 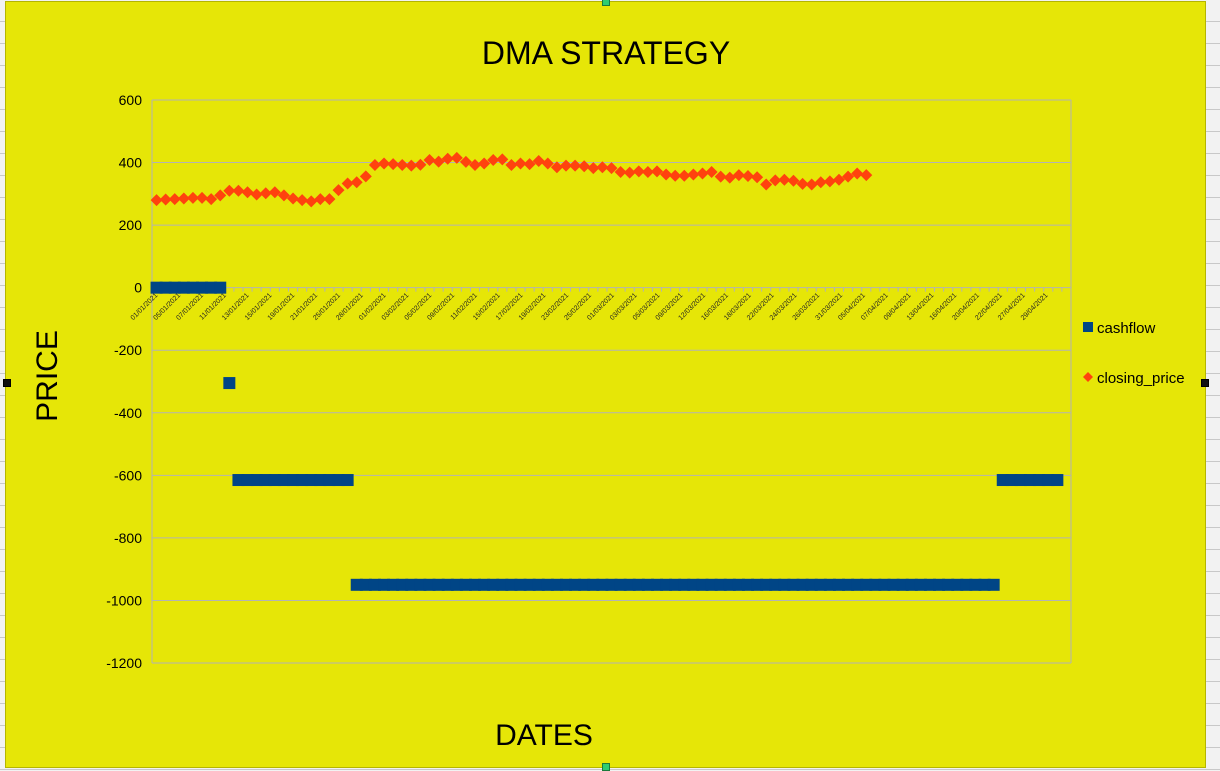 I want to click on y-tick-label: 400, so click(x=131, y=163).